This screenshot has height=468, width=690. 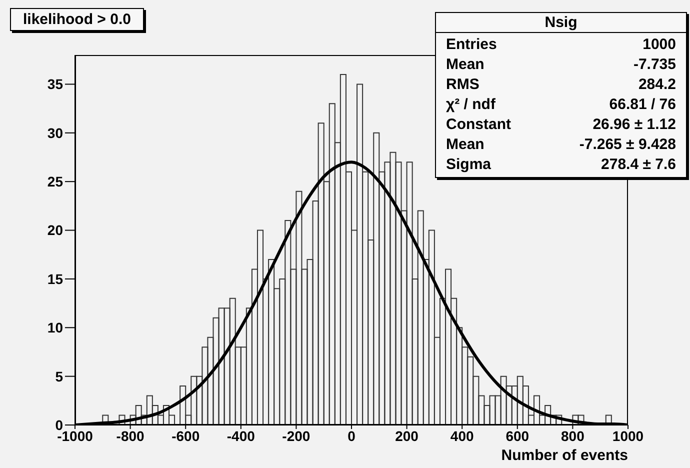 I want to click on text: Entries, so click(x=471, y=45).